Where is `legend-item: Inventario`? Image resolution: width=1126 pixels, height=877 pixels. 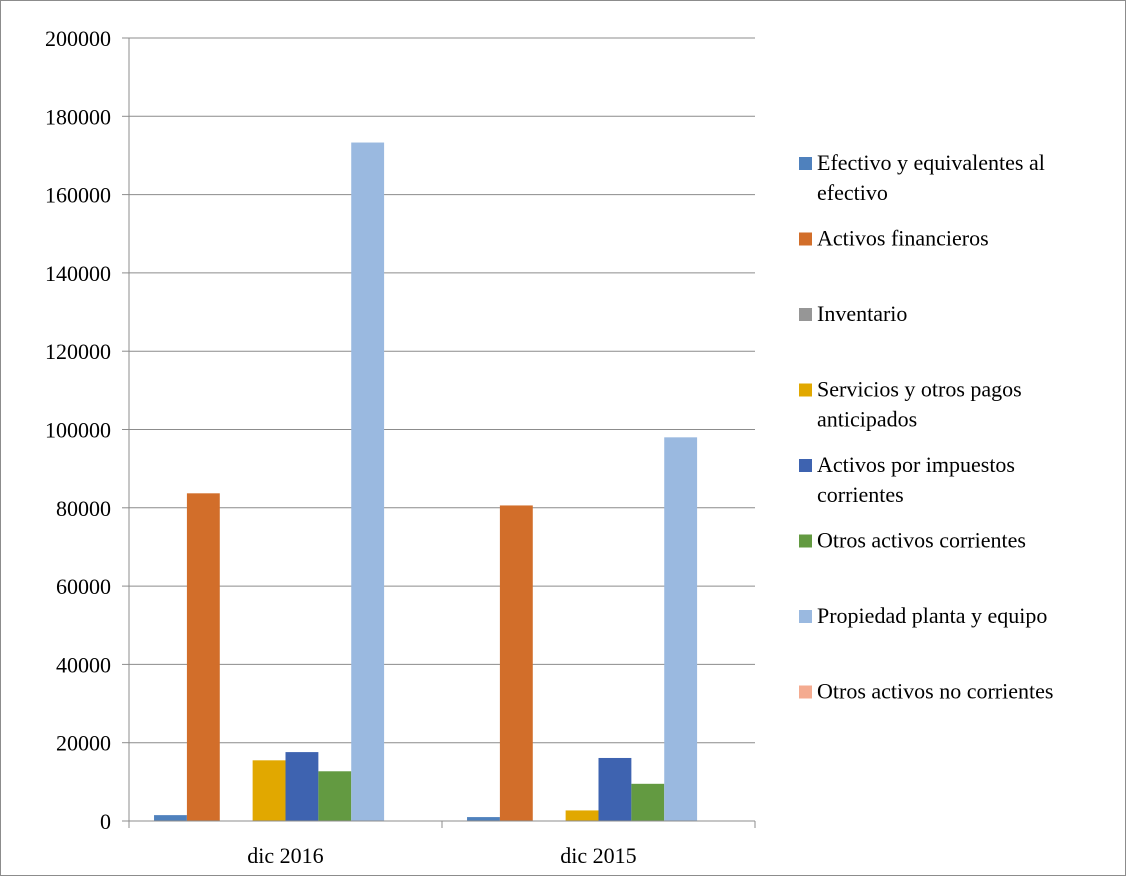 legend-item: Inventario is located at coordinates (853, 313).